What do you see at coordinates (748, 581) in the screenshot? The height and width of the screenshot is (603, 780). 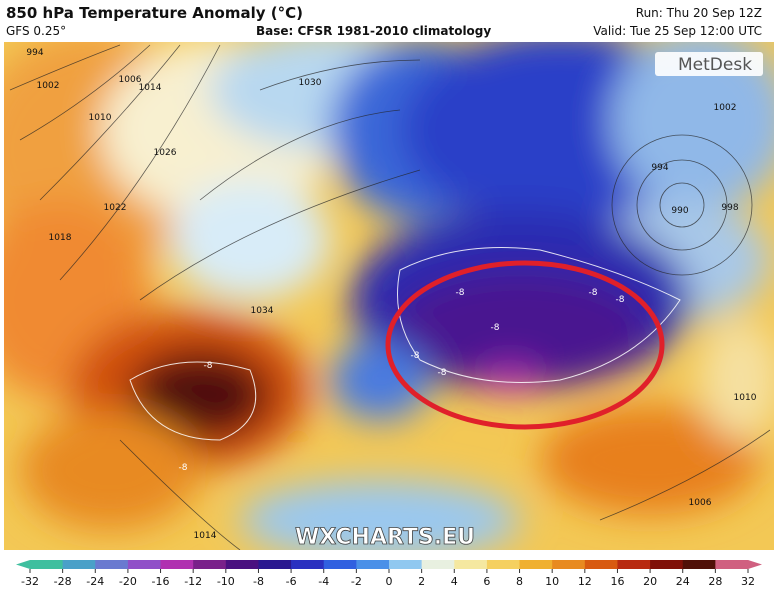 I see `colorbar-tick-label: 32` at bounding box center [748, 581].